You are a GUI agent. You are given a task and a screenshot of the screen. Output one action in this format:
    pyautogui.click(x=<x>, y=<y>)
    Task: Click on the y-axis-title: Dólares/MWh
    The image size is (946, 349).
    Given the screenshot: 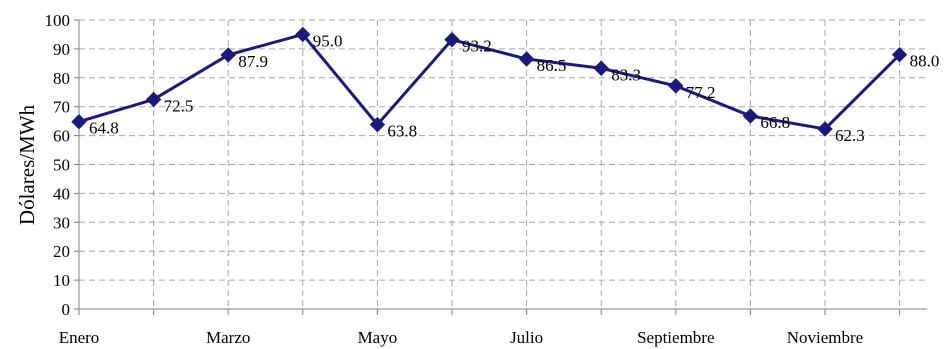 What is the action you would take?
    pyautogui.click(x=27, y=164)
    